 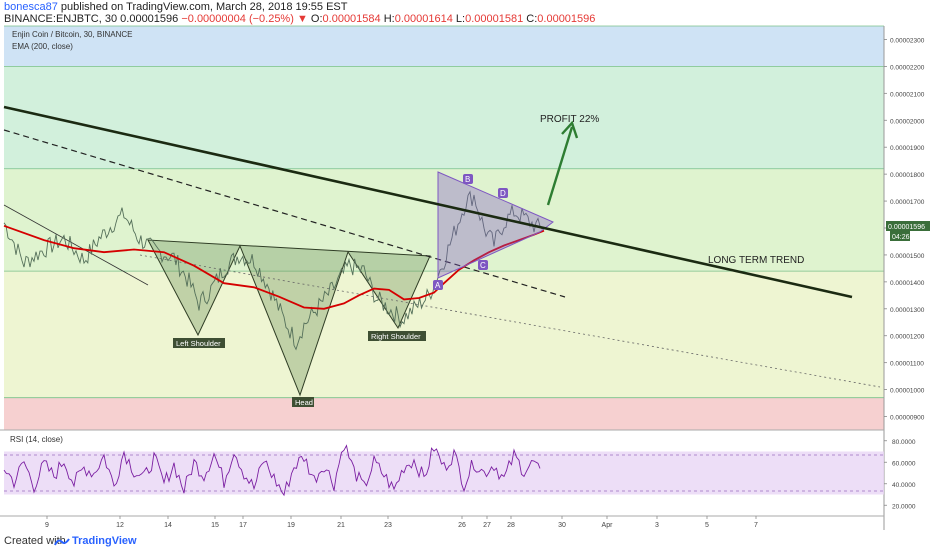 What do you see at coordinates (907, 40) in the screenshot?
I see `price-tick-label: 0.00002300` at bounding box center [907, 40].